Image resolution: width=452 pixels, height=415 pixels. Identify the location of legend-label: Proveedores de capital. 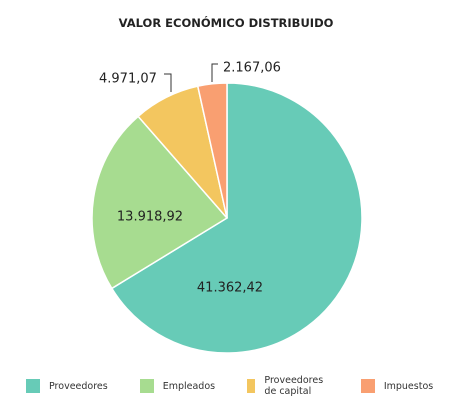
(294, 386).